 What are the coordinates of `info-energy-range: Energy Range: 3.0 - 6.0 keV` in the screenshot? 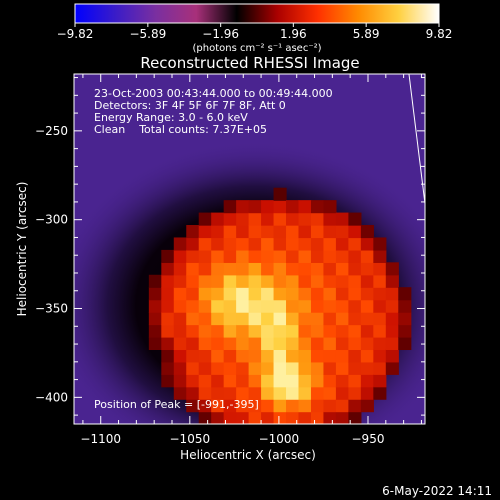 It's located at (171, 117).